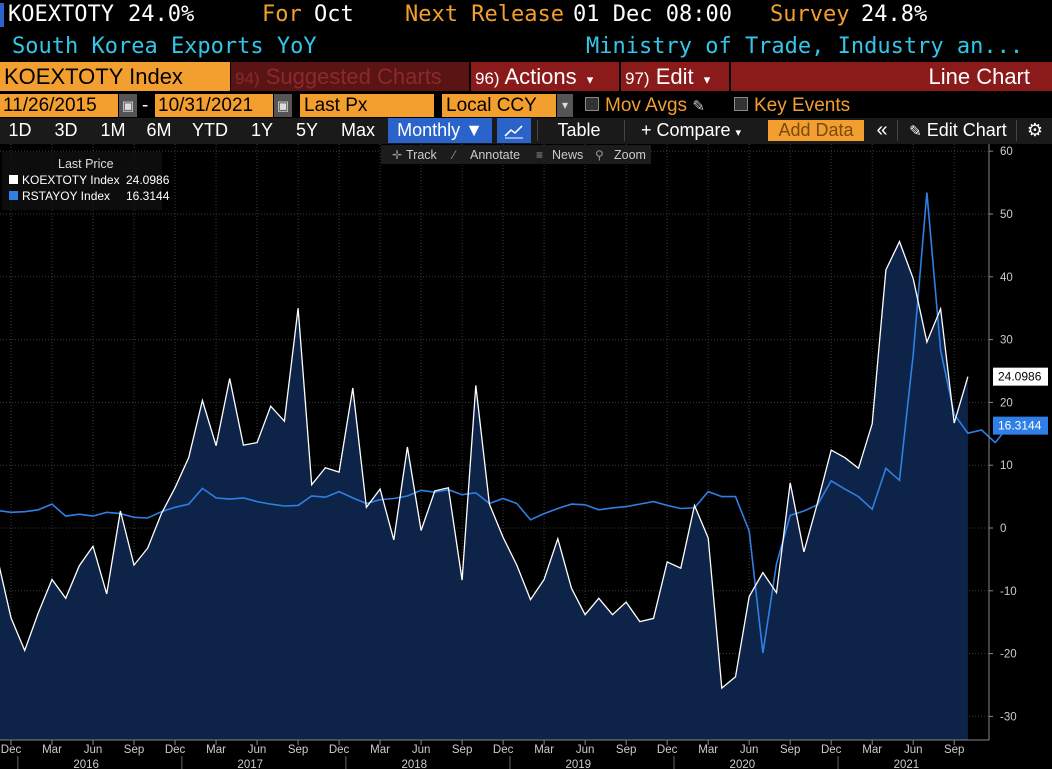 This screenshot has width=1052, height=769. I want to click on legend-series-1-name: KOEXTOTY Index, so click(71, 180).